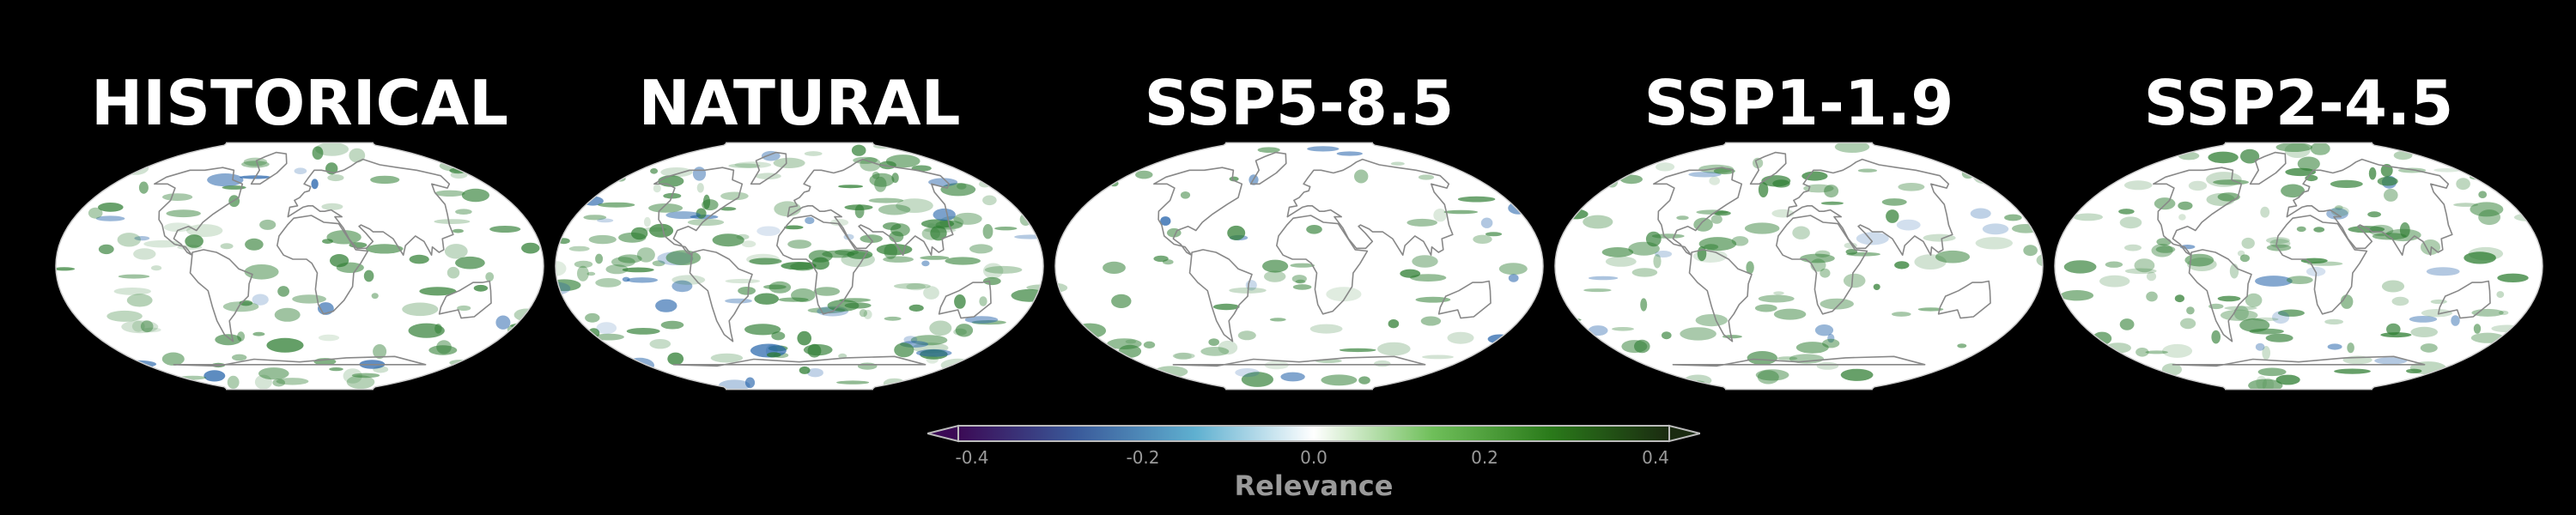 This screenshot has height=515, width=2576. What do you see at coordinates (1299, 103) in the screenshot?
I see `panel-title: SSP5-8.5` at bounding box center [1299, 103].